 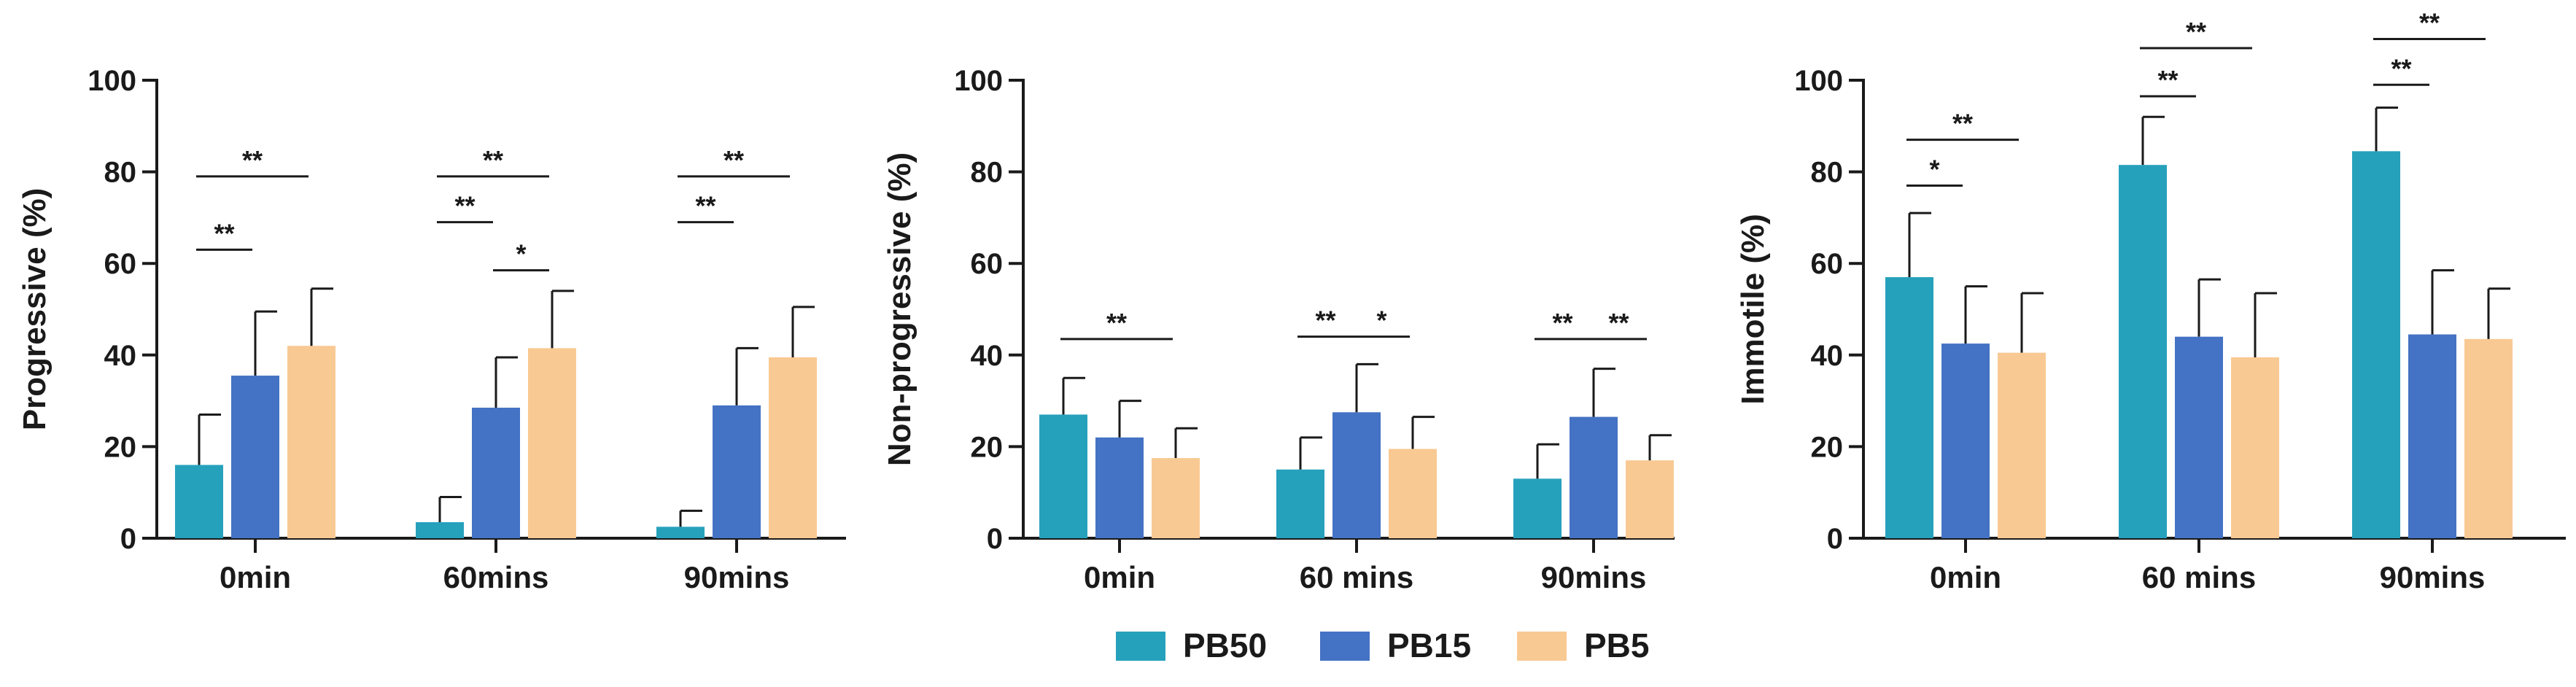 What do you see at coordinates (496, 577) in the screenshot?
I see `x-tick-label-60mins: 60mins` at bounding box center [496, 577].